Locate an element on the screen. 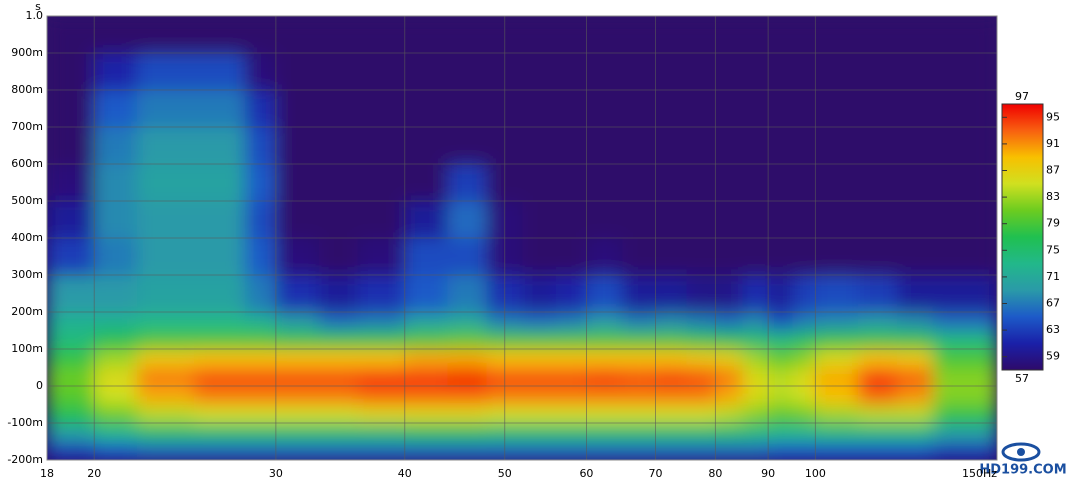 This screenshot has width=1078, height=483. colorbar-tick-label: 91 is located at coordinates (1053, 143).